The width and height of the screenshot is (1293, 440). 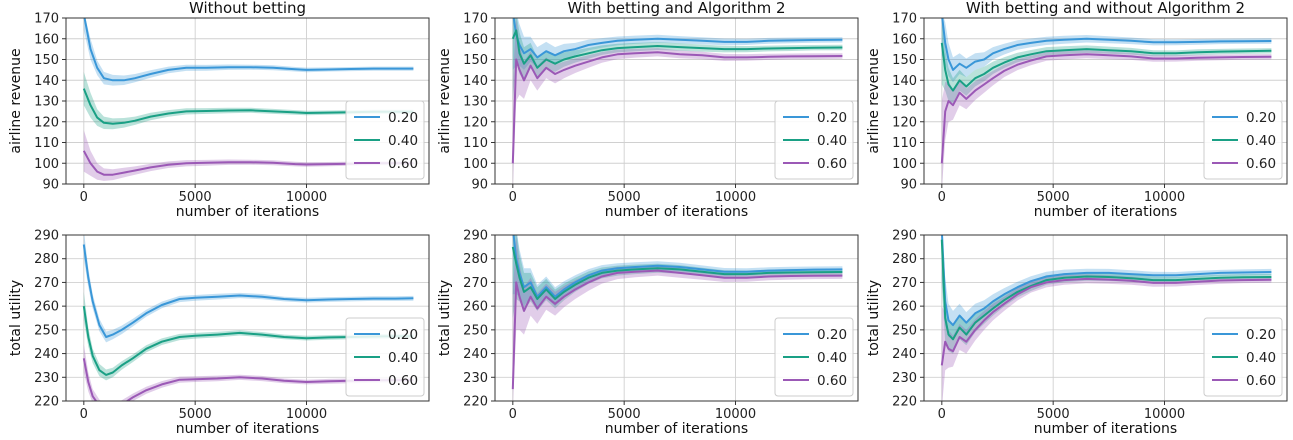 What do you see at coordinates (46, 354) in the screenshot?
I see `y-tick-label: 240` at bounding box center [46, 354].